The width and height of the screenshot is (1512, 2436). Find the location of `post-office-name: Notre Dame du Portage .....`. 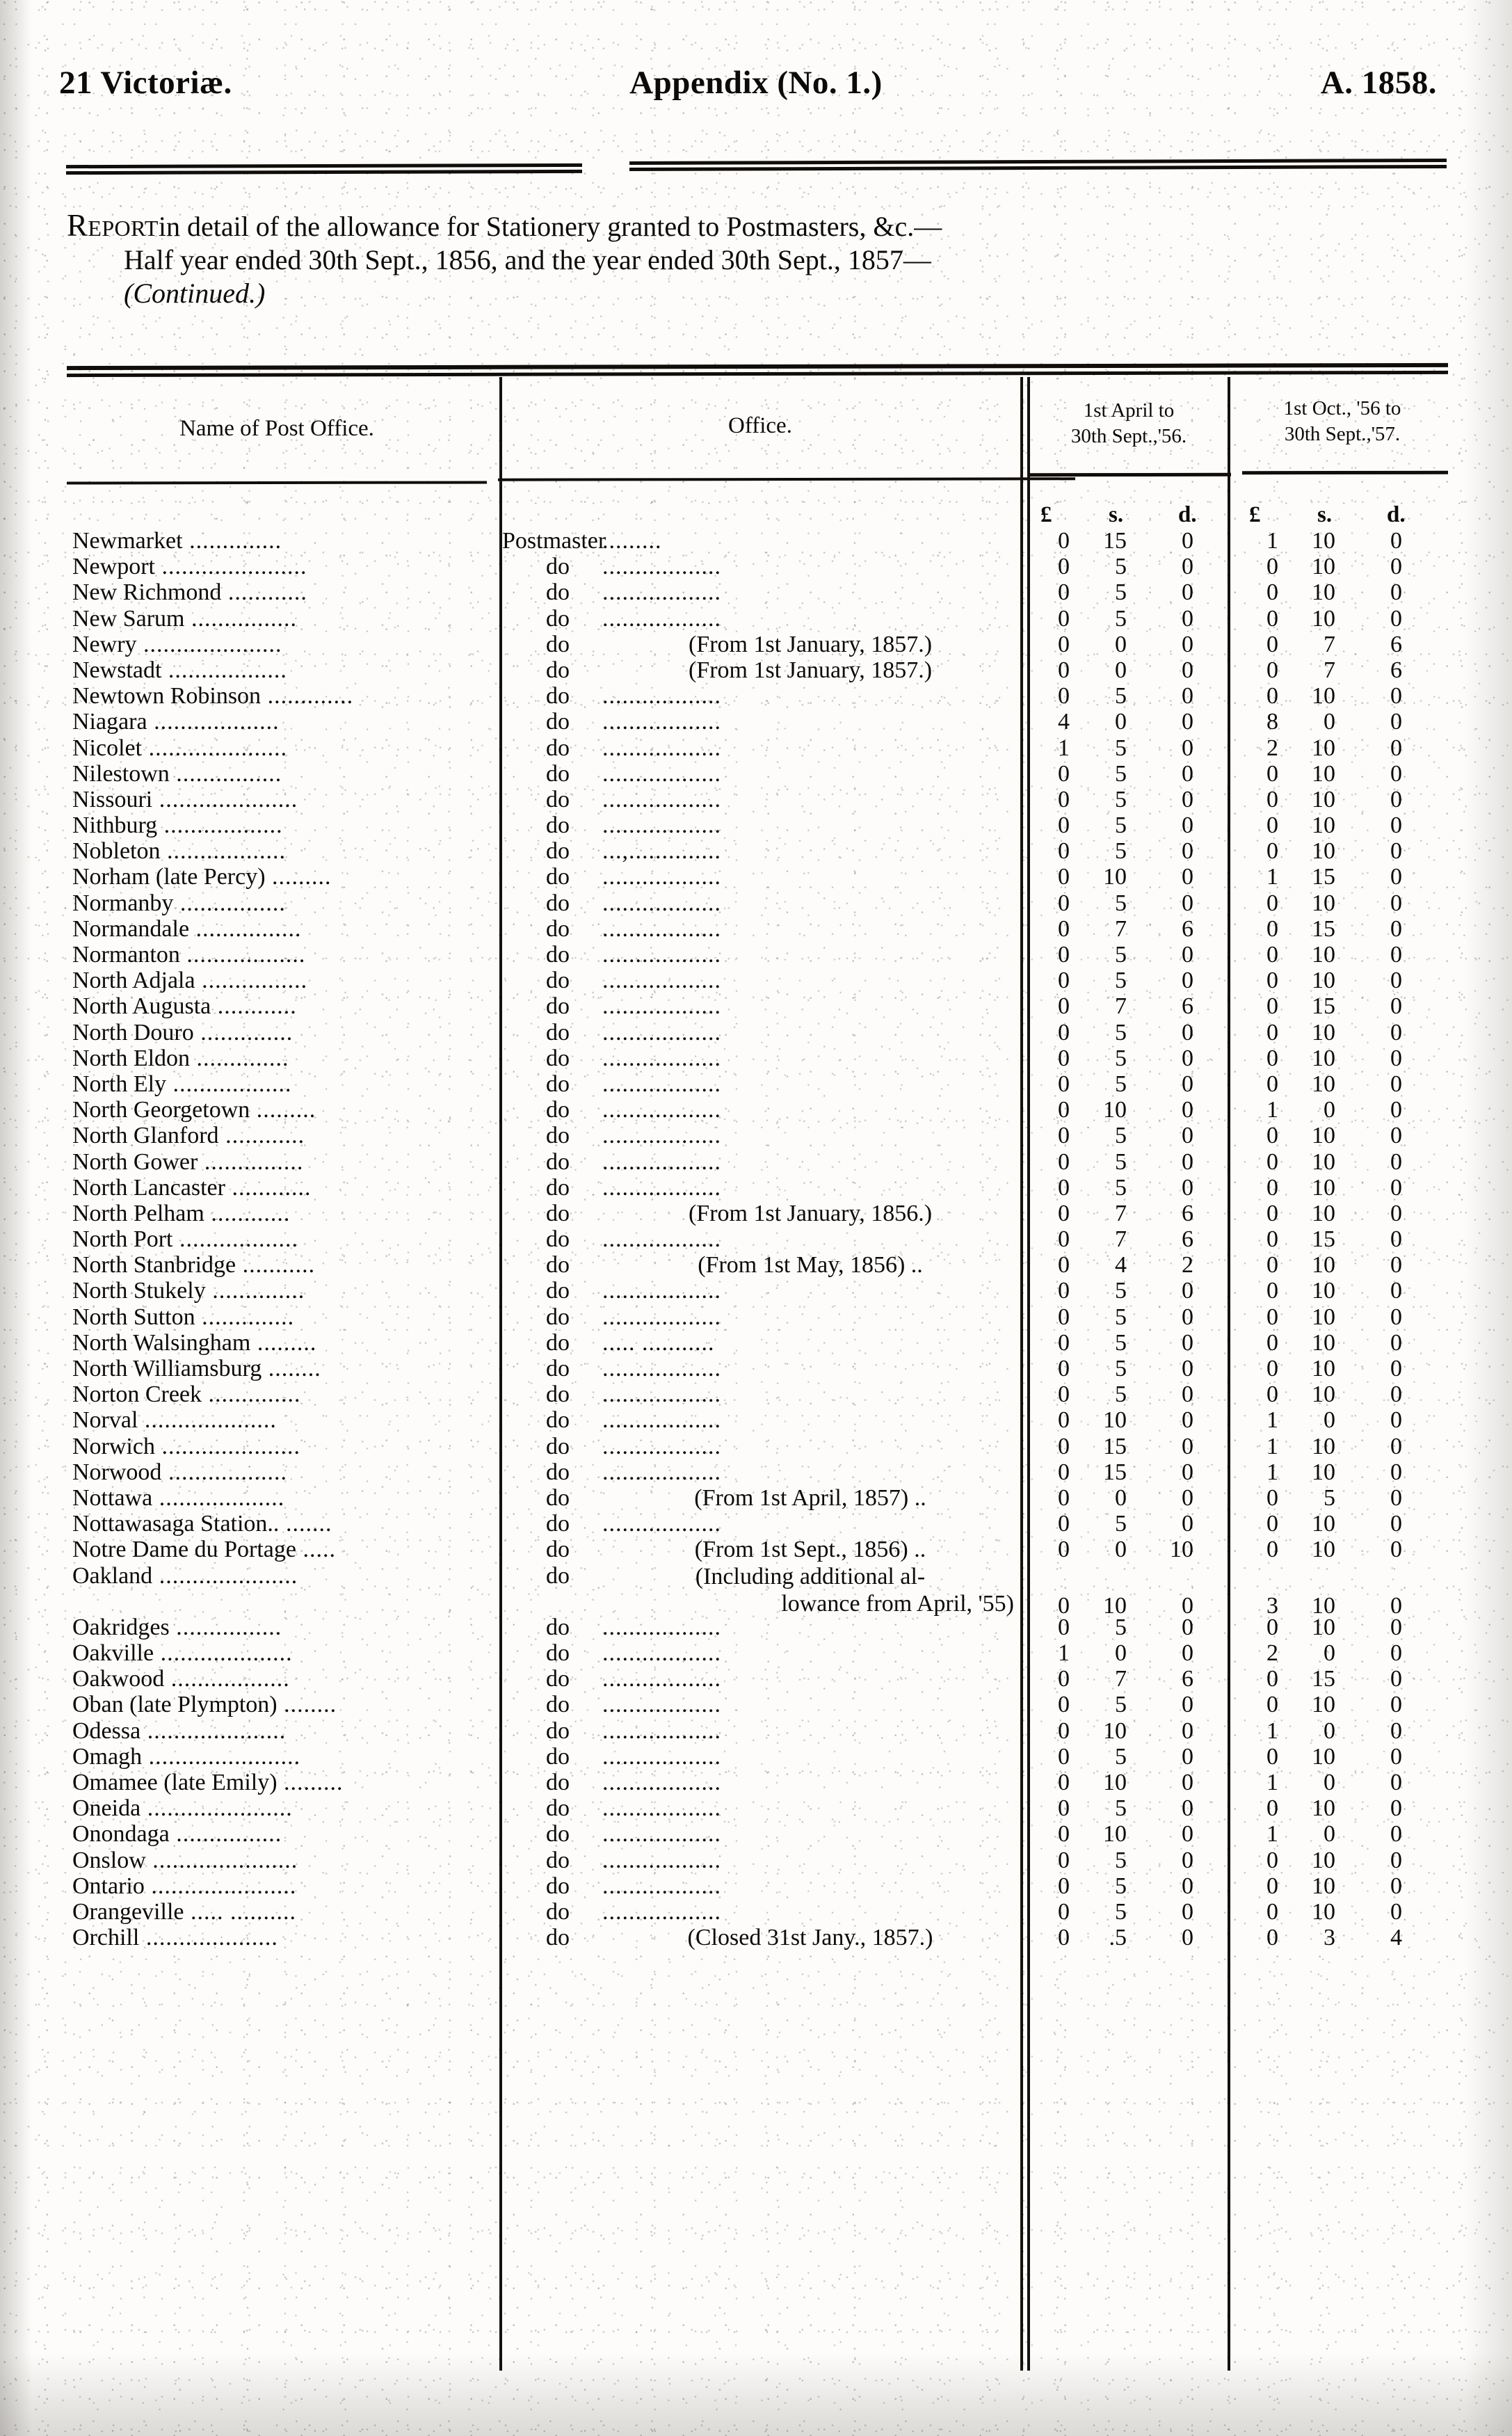

post-office-name: Notre Dame du Portage ..... is located at coordinates (204, 1550).